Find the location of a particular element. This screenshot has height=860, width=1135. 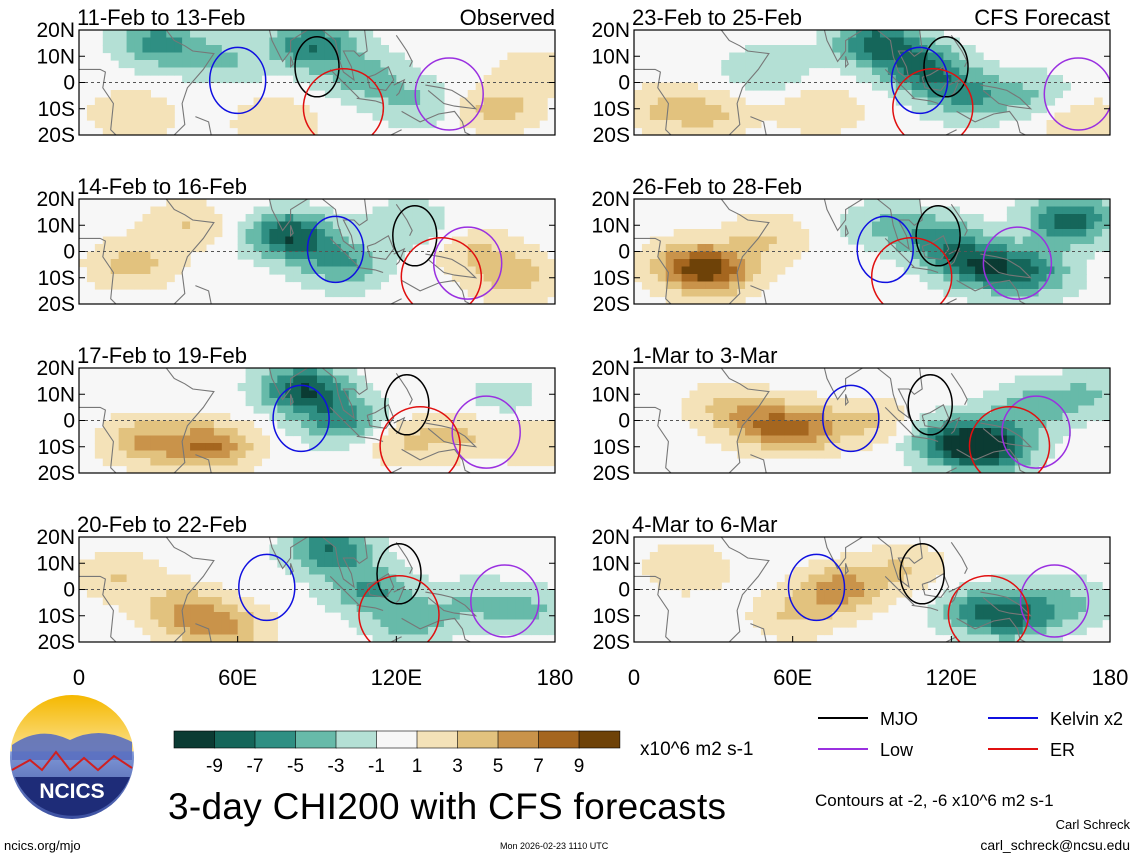

panel-title: 26-Feb to 28-Feb is located at coordinates (717, 186).